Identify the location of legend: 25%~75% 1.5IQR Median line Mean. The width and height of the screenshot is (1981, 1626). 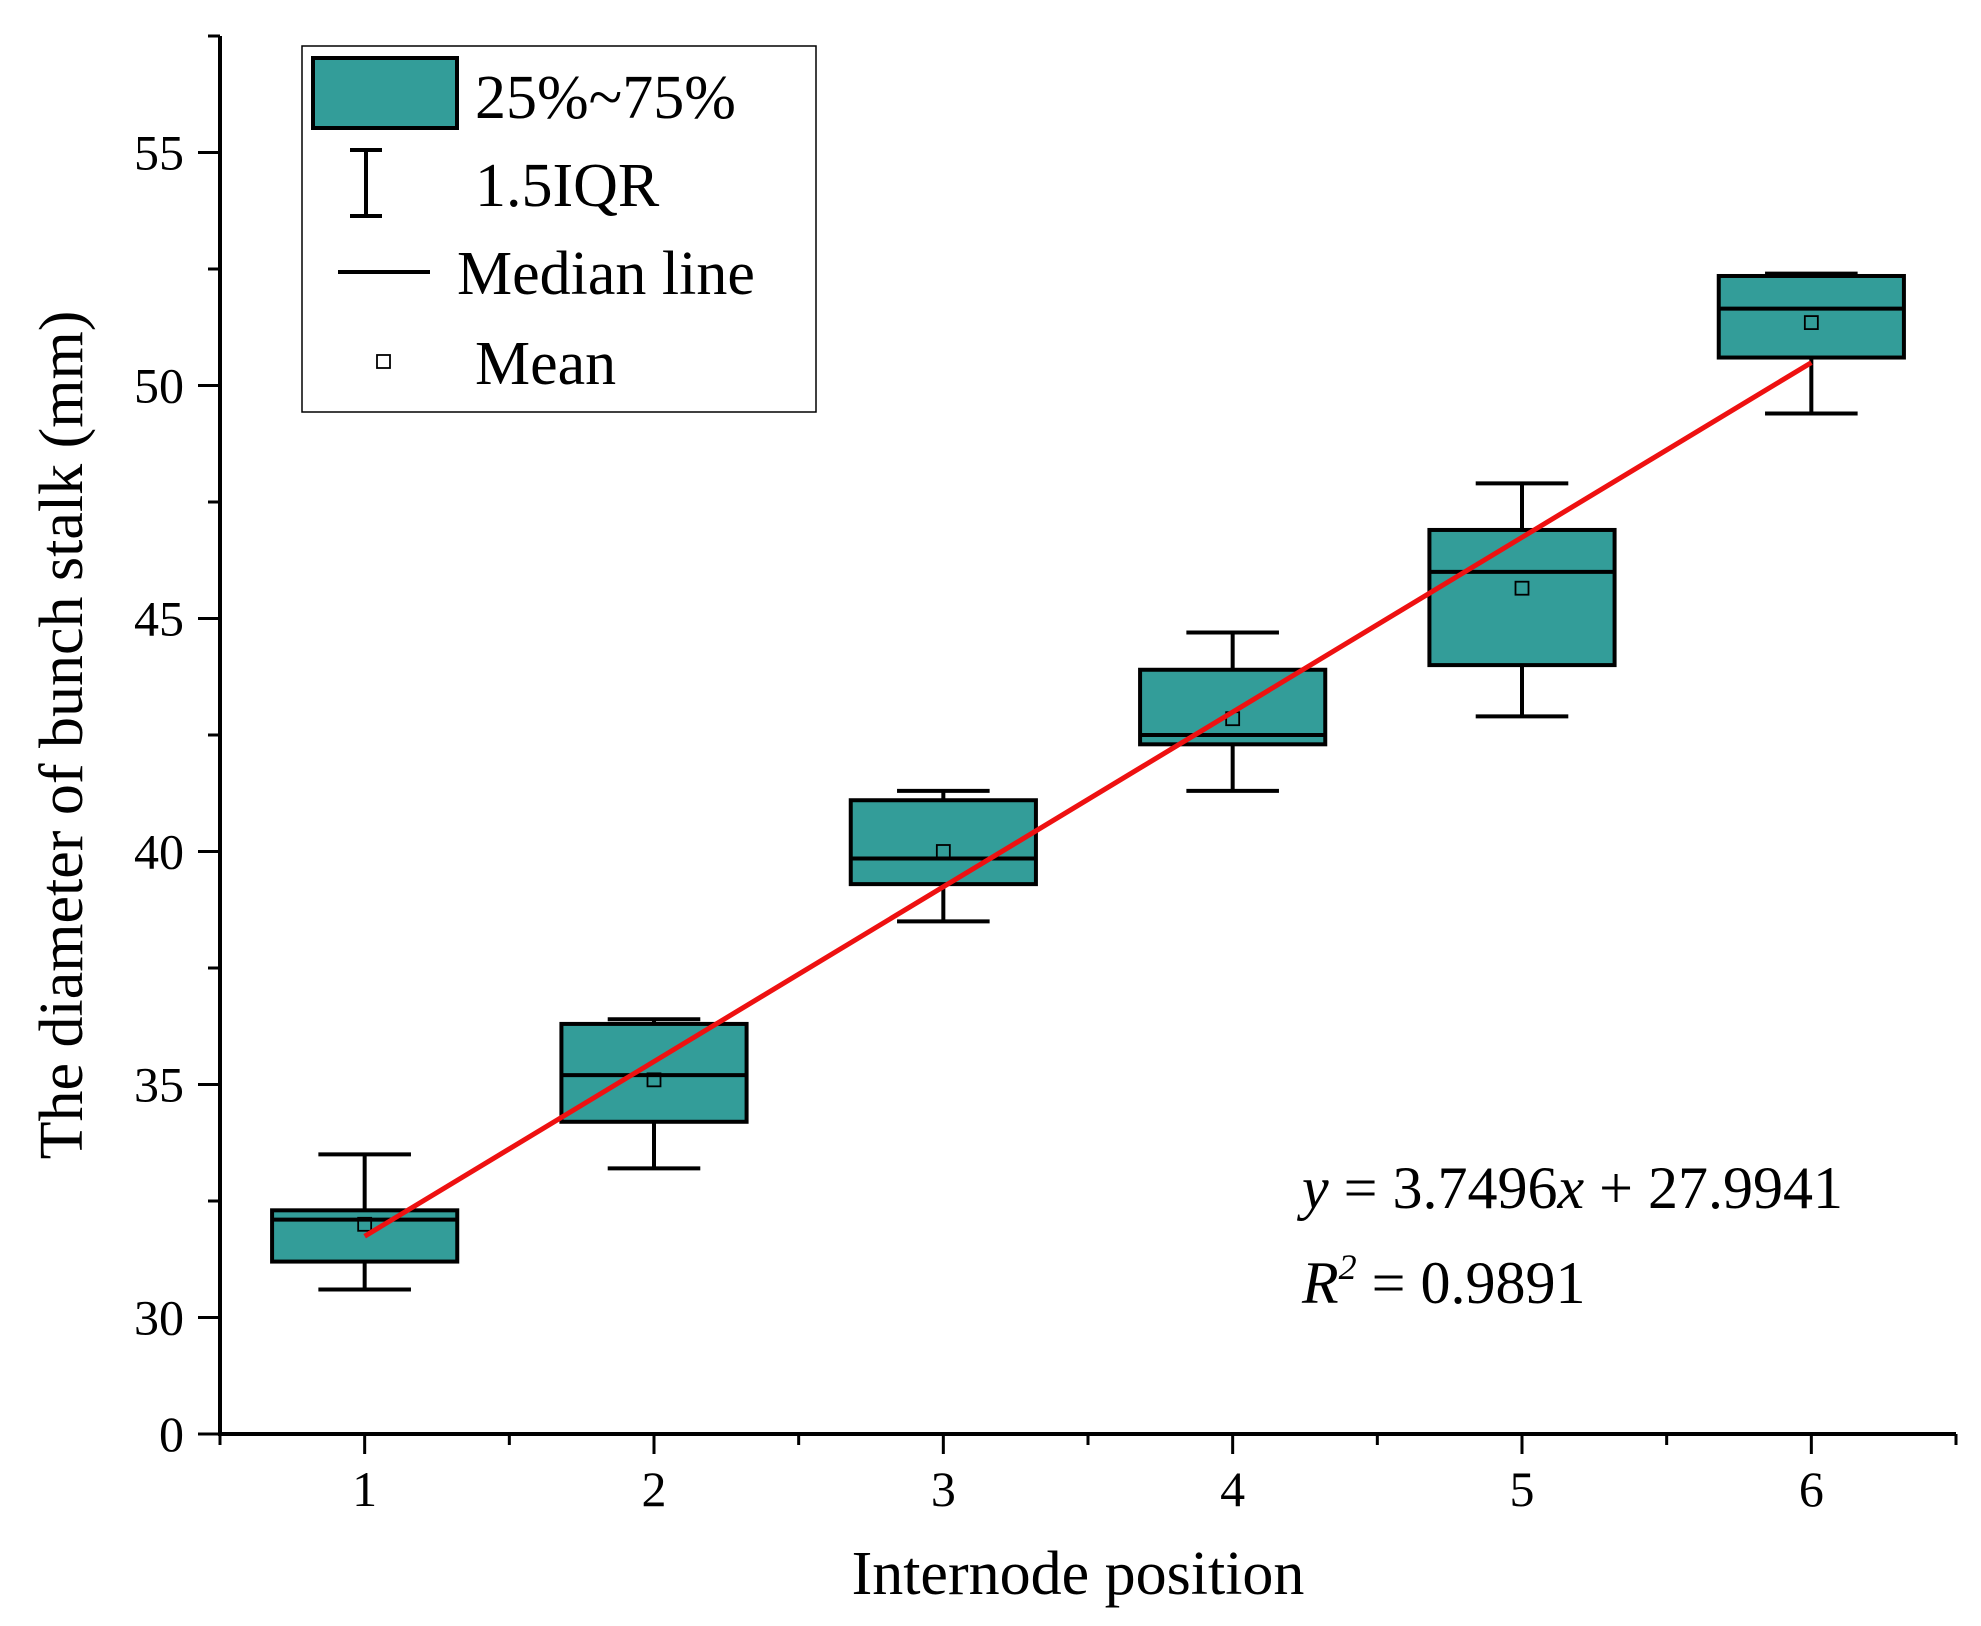
(559, 229).